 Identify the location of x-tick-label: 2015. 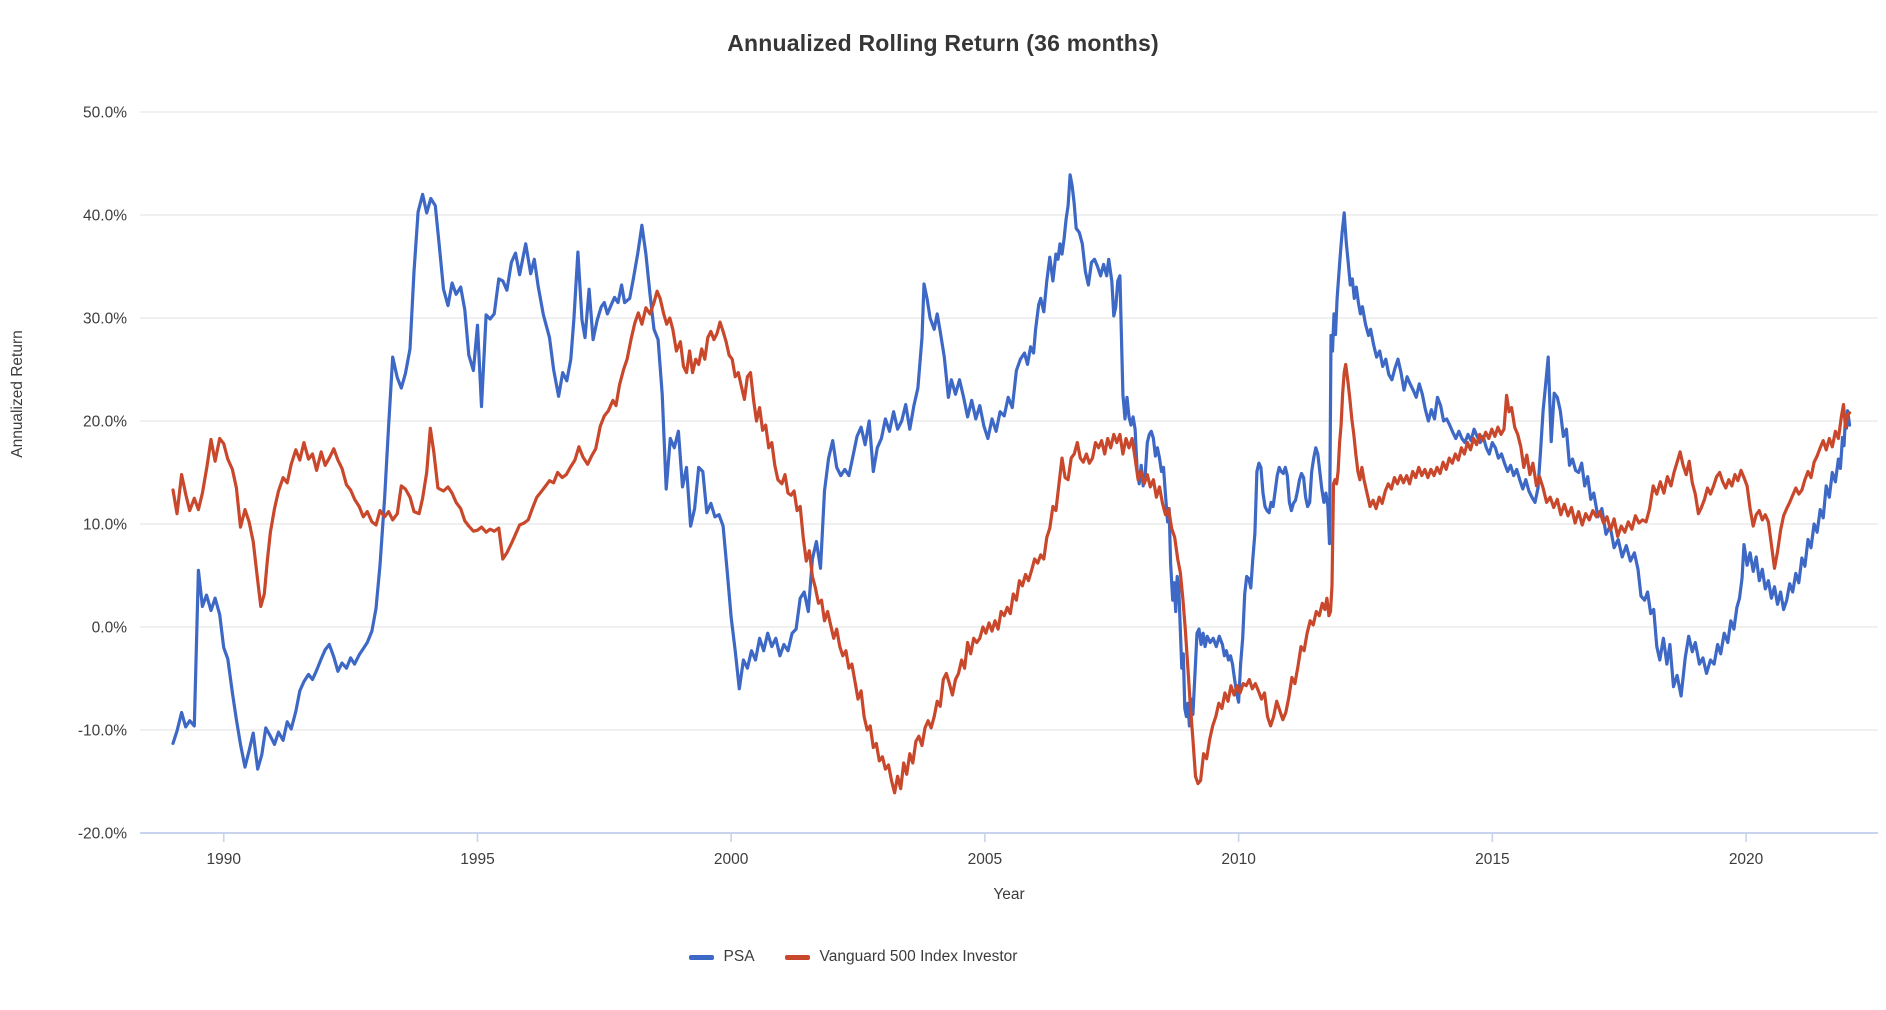
(1492, 859).